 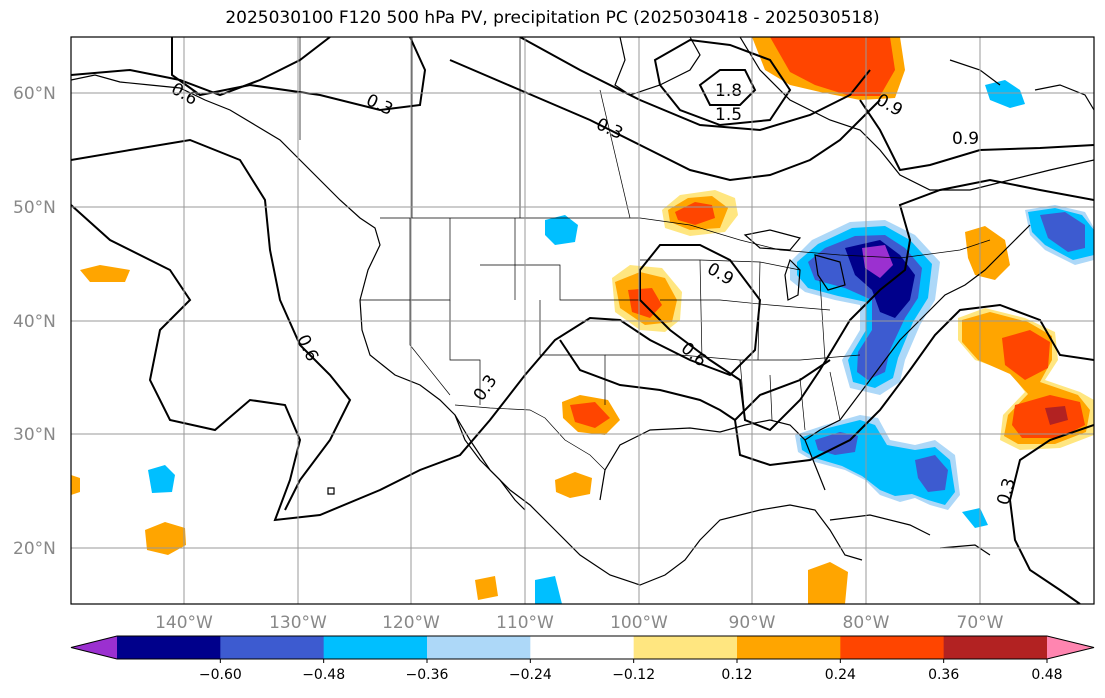 What do you see at coordinates (298, 623) in the screenshot?
I see `lon-label: 130°W` at bounding box center [298, 623].